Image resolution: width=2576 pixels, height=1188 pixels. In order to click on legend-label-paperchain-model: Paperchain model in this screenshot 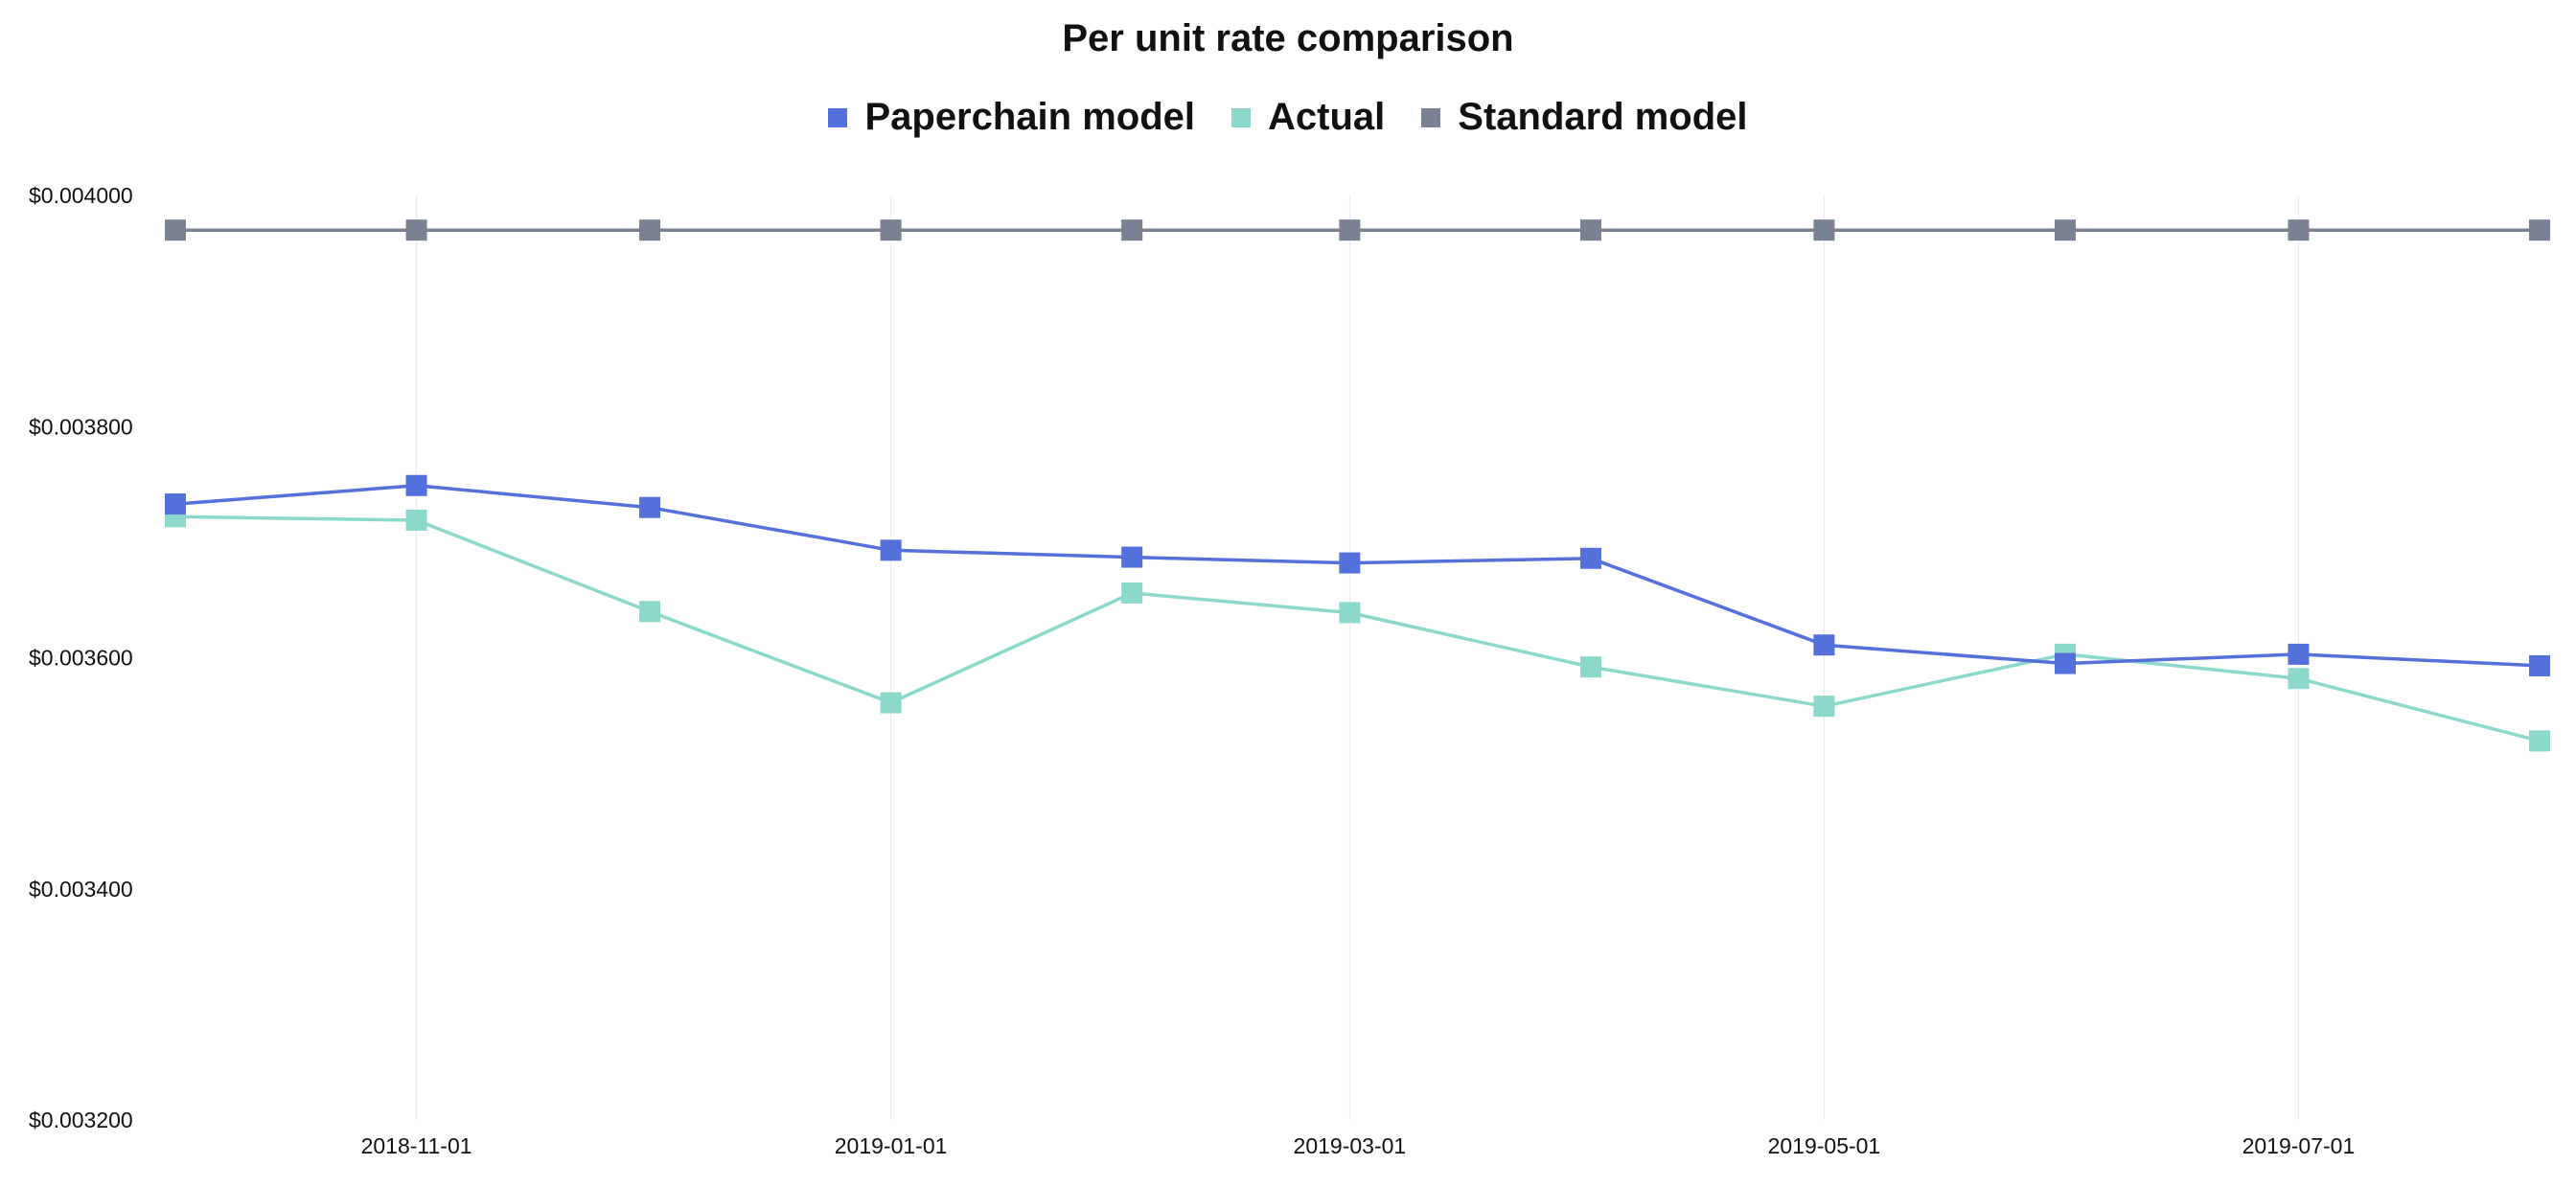, I will do `click(1030, 117)`.